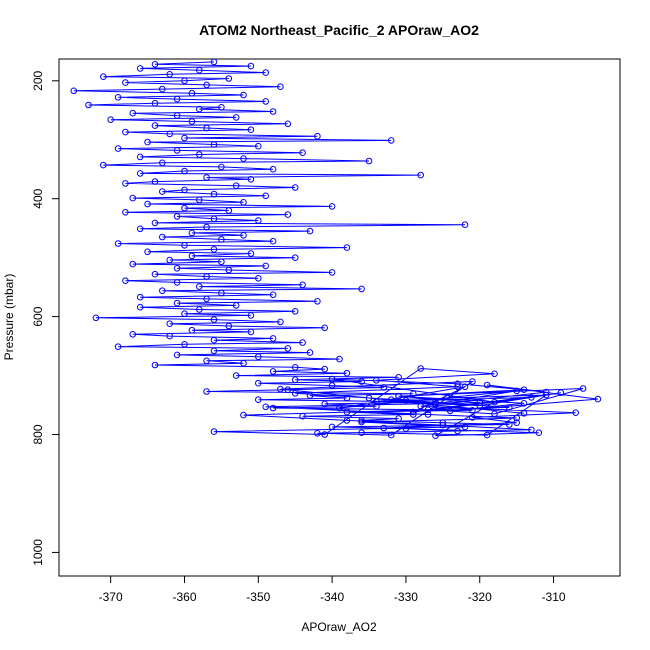  What do you see at coordinates (184, 597) in the screenshot?
I see `x-tick-label: -360` at bounding box center [184, 597].